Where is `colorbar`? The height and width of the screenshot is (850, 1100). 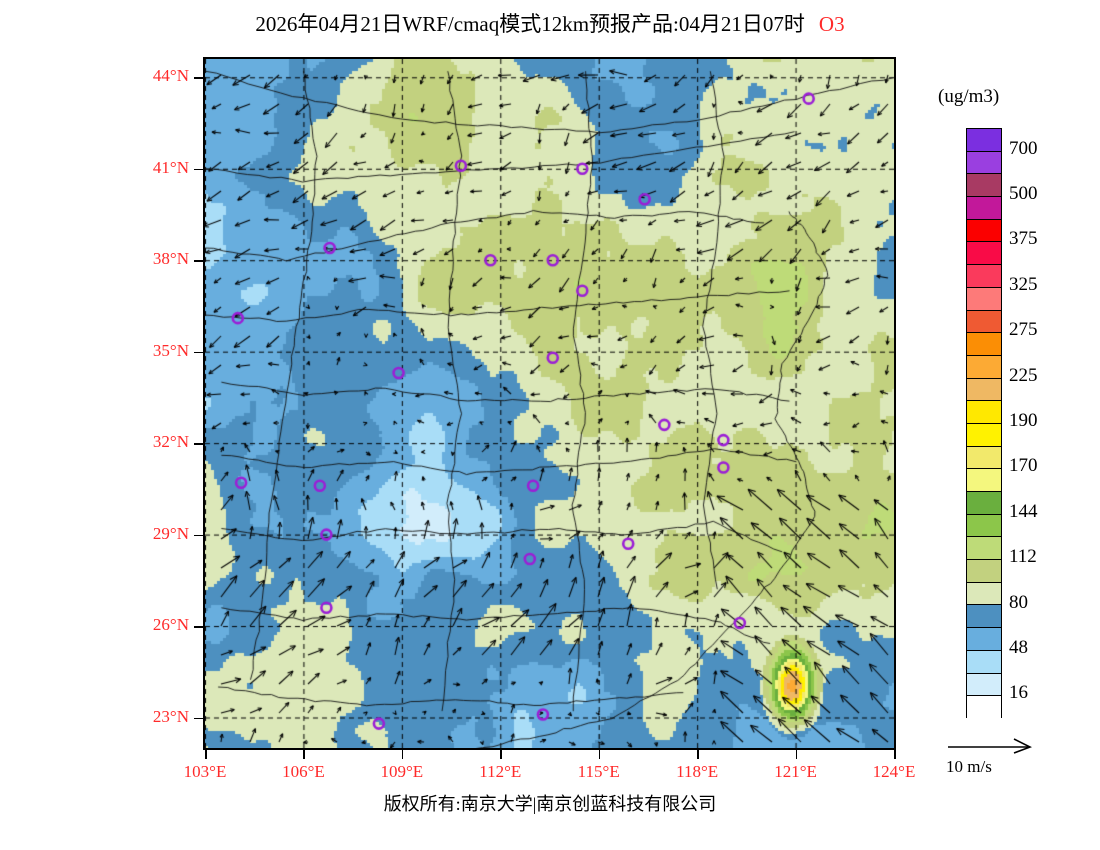 colorbar is located at coordinates (984, 423).